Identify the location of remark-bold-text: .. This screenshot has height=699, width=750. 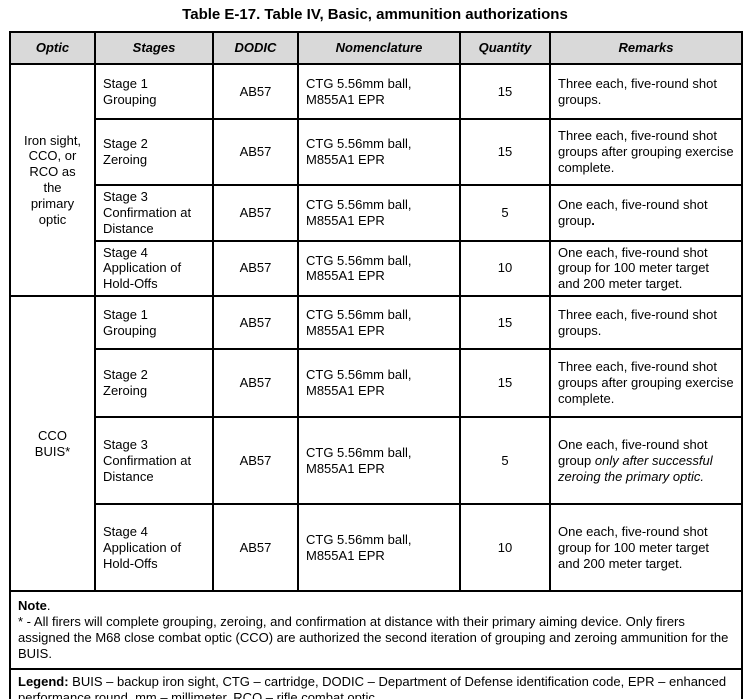
(593, 220).